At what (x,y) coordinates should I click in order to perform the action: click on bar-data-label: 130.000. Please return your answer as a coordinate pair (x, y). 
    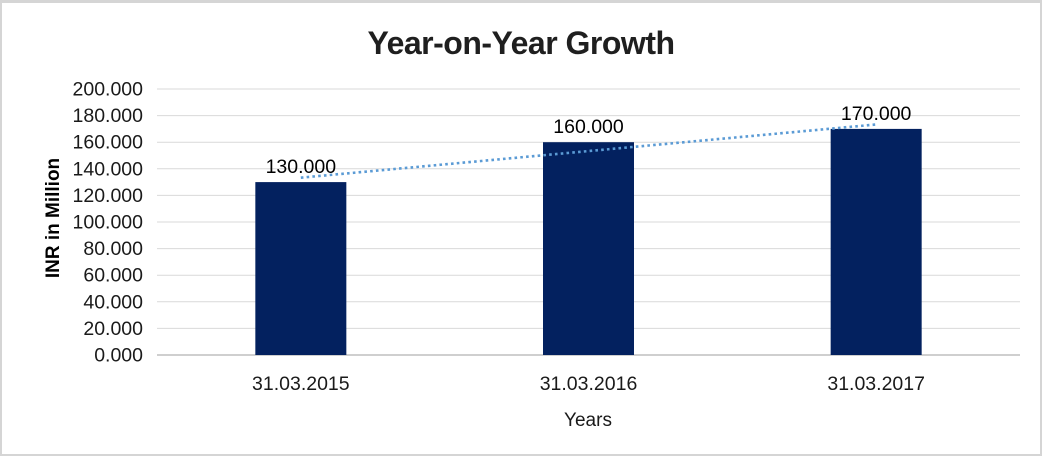
    Looking at the image, I should click on (301, 167).